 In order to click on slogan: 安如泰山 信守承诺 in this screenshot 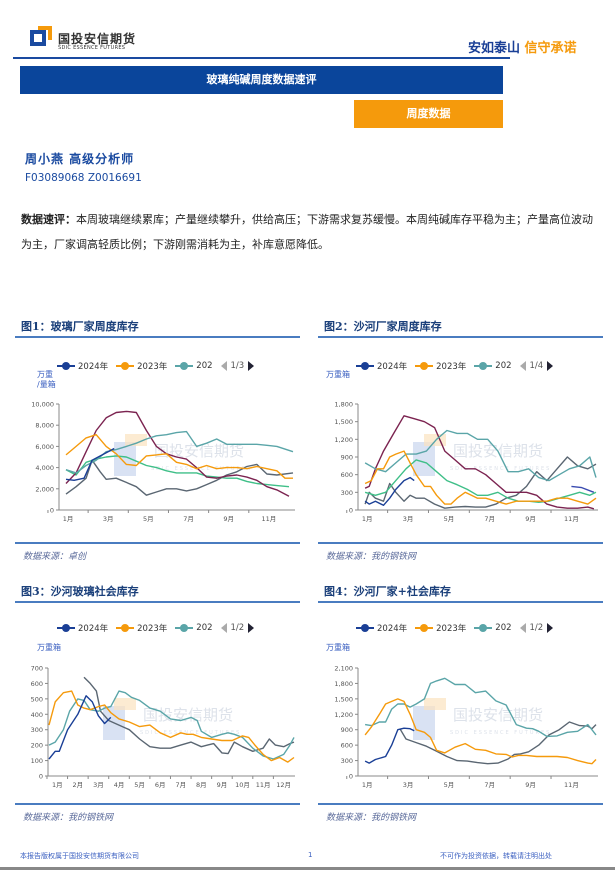, I will do `click(522, 46)`.